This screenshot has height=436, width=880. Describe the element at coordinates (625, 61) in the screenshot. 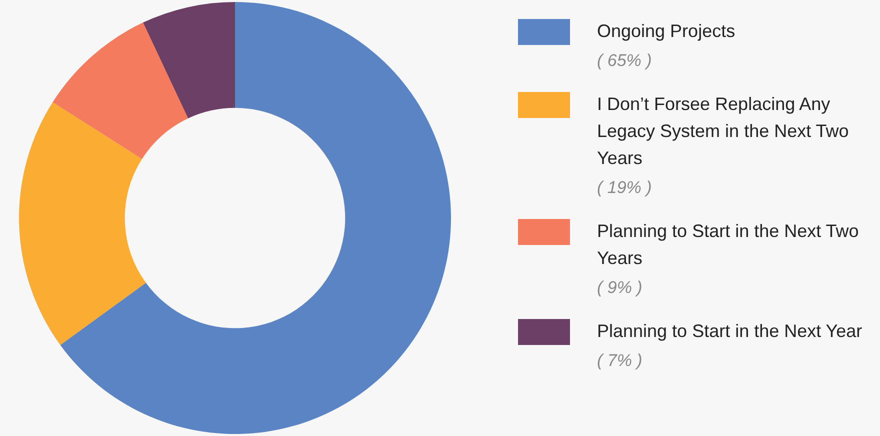

I see `data-label: ( 65% )` at that location.